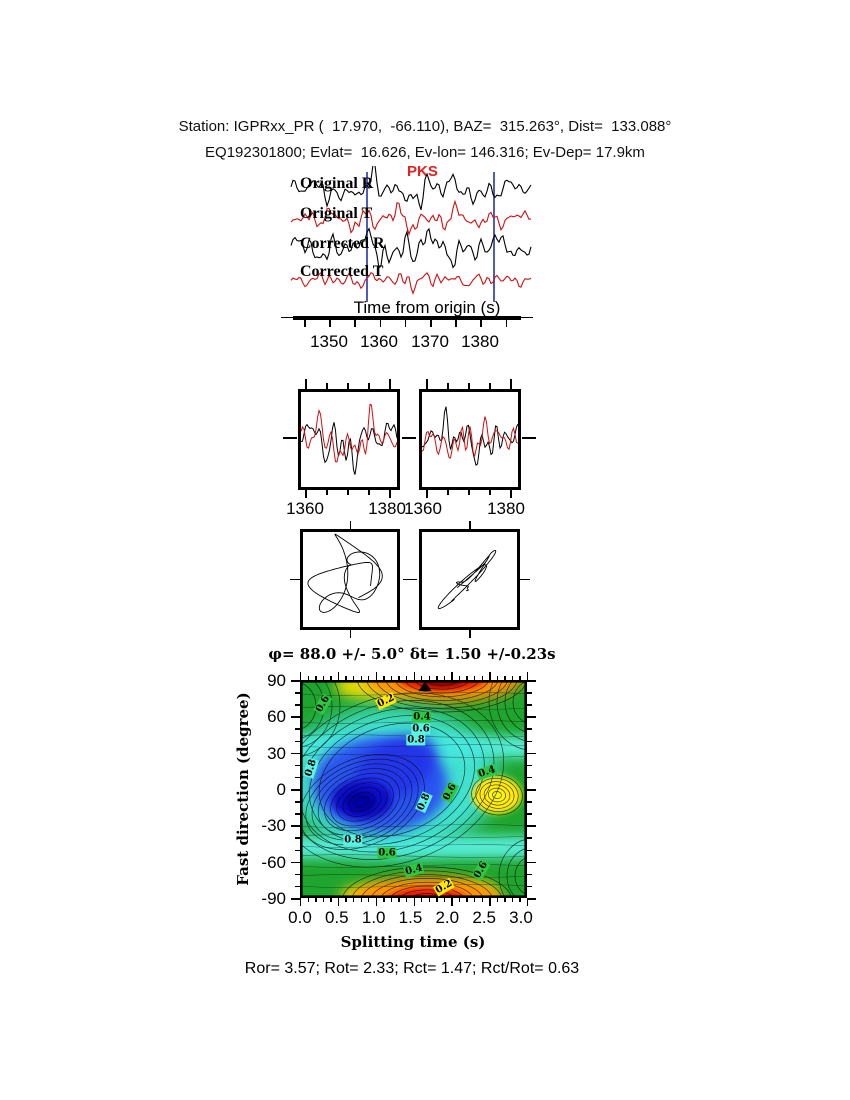  Describe the element at coordinates (413, 942) in the screenshot. I see `contour-xlabel: Splitting time (s)` at that location.